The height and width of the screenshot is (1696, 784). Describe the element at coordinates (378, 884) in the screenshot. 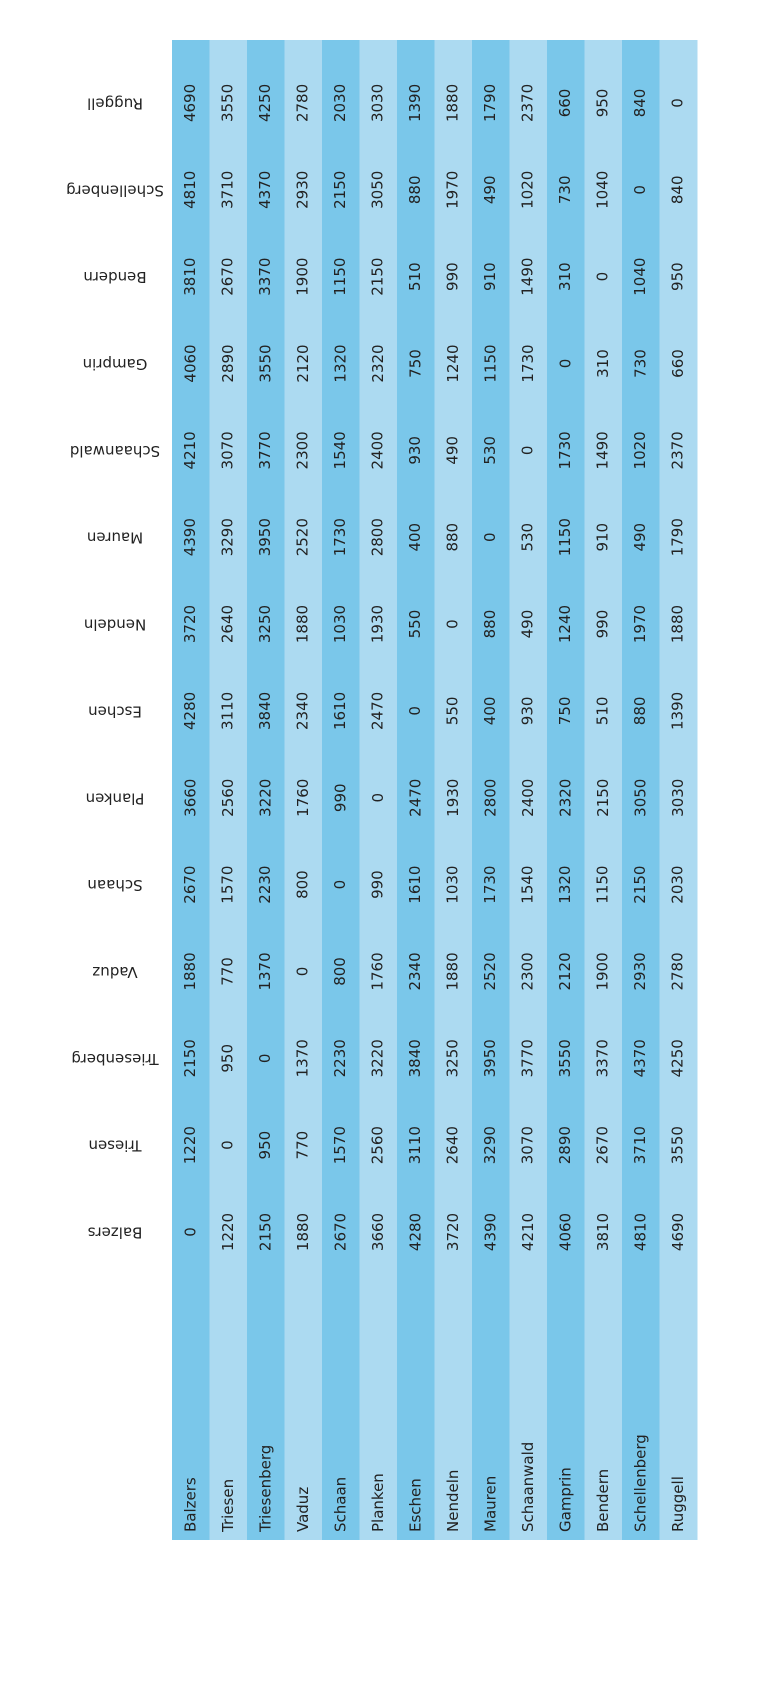

I see `cell-value: 990` at that location.